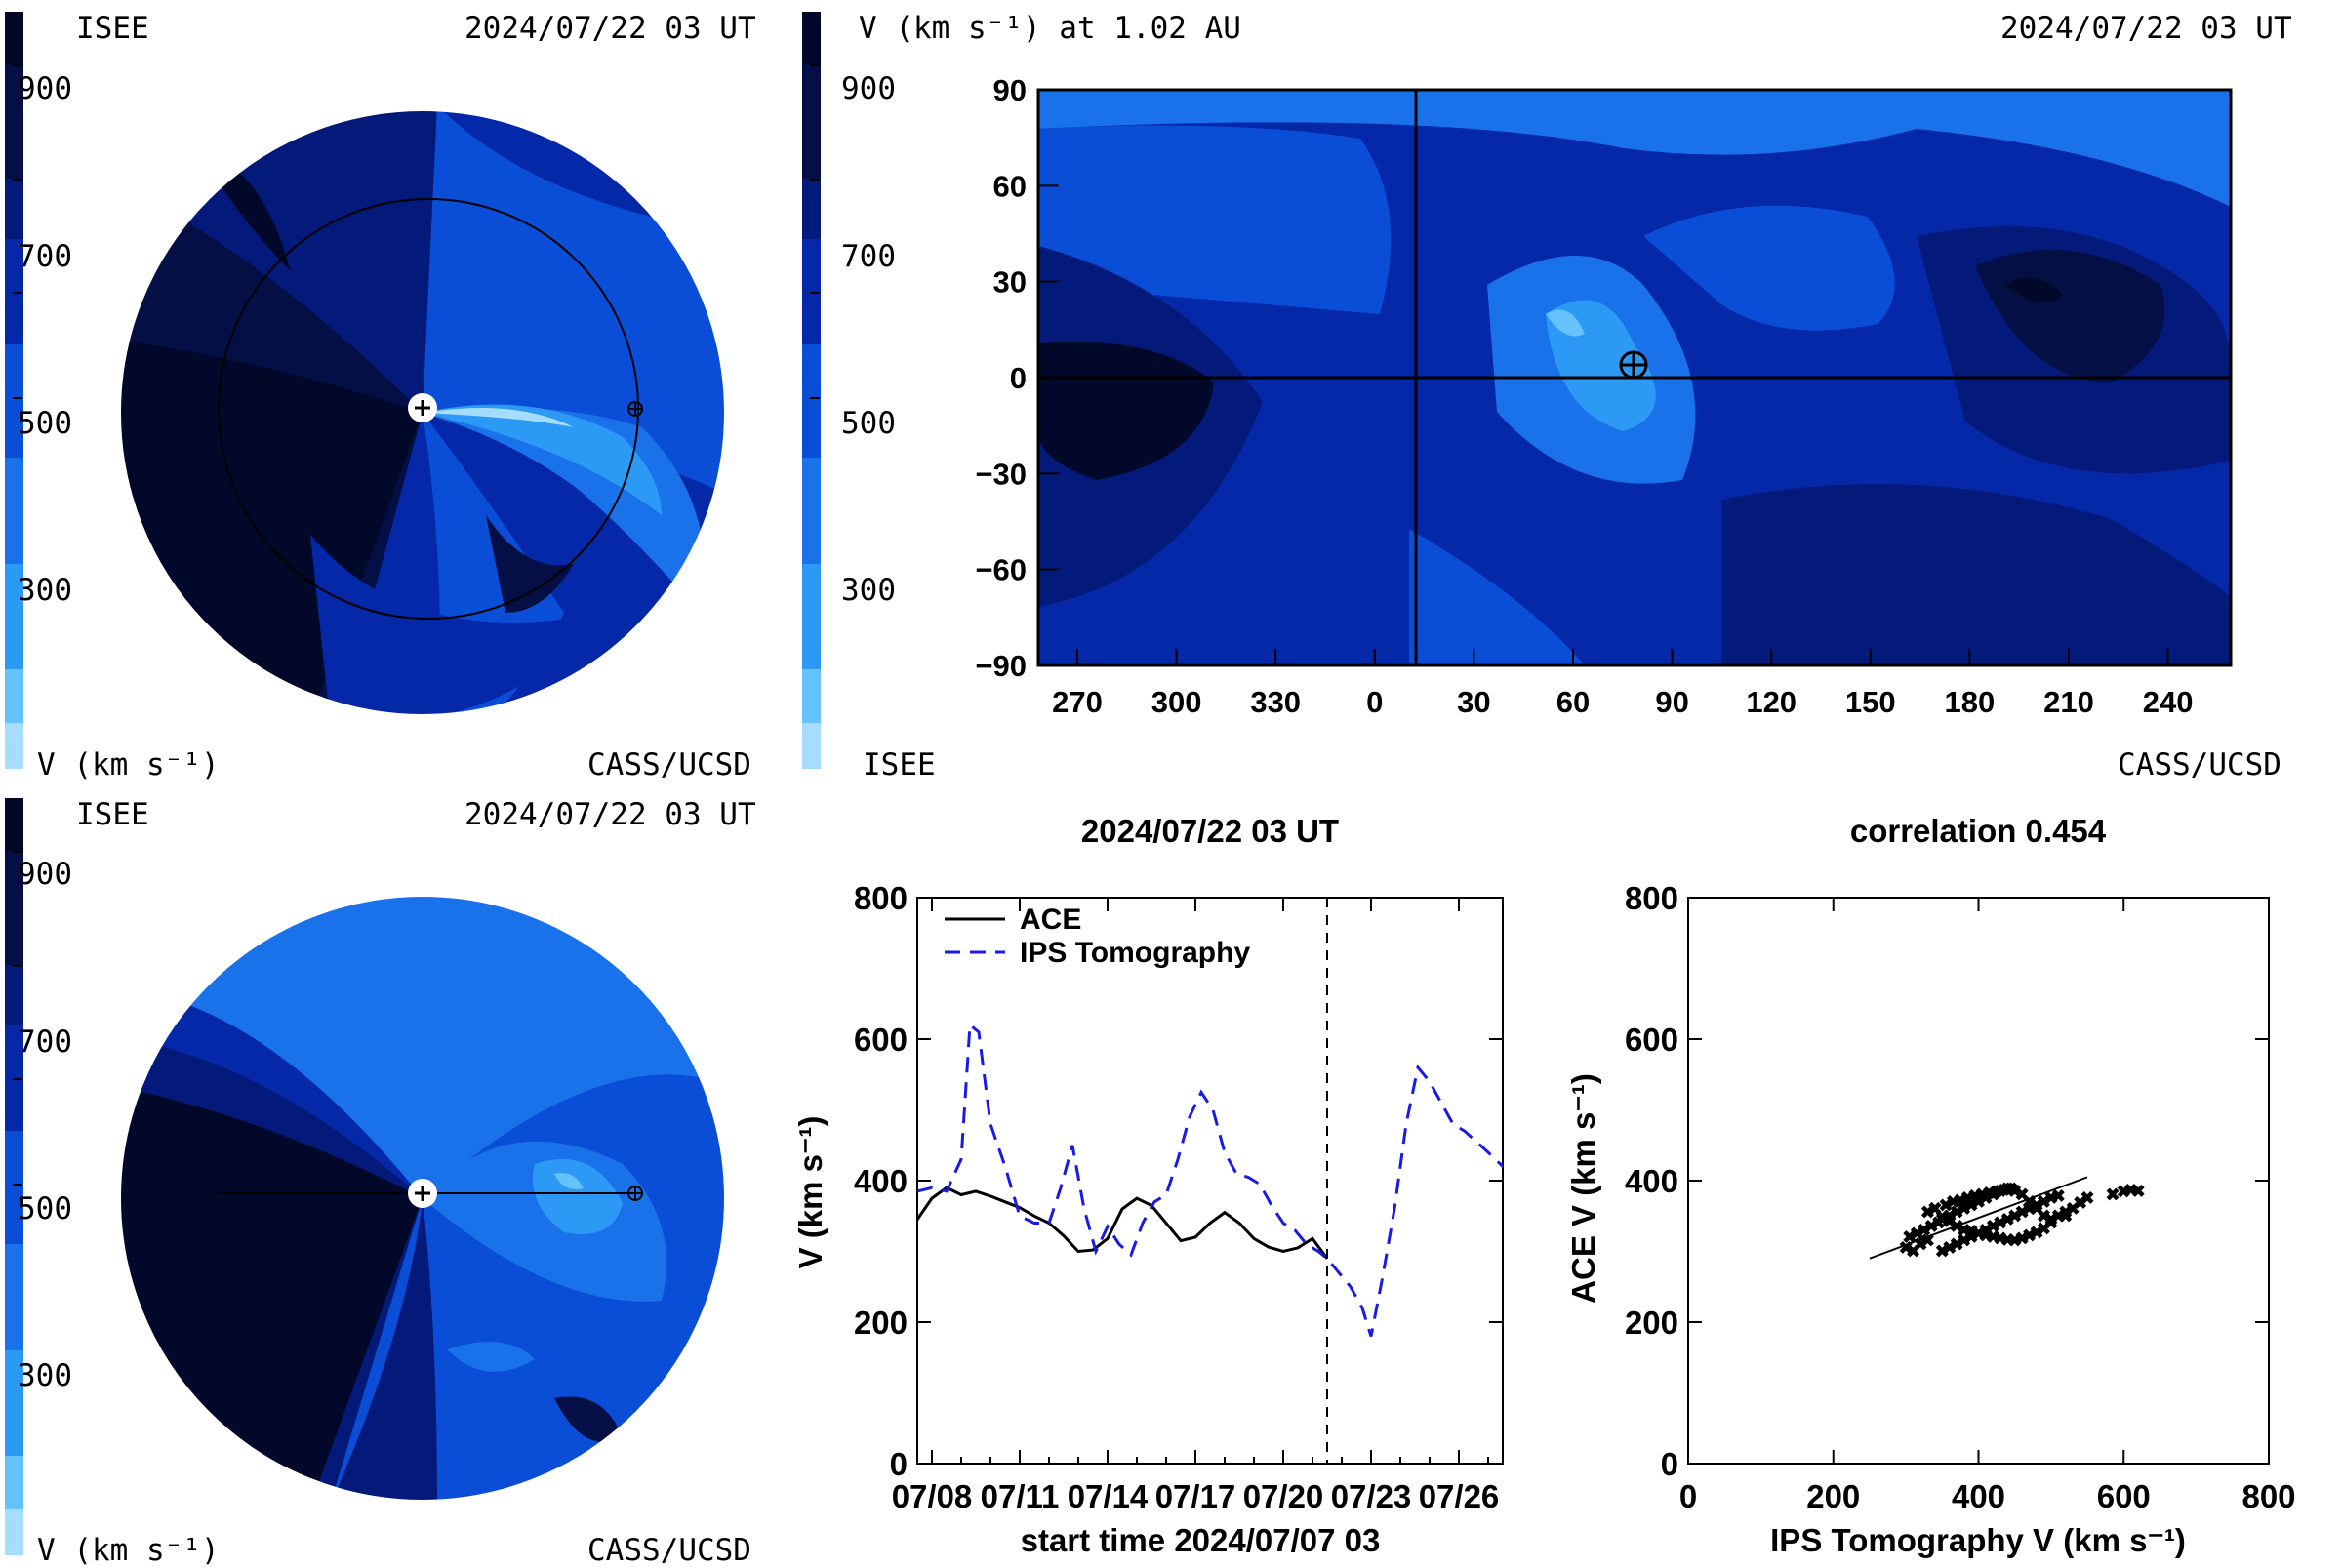 The image size is (2342, 1568). What do you see at coordinates (1459, 1496) in the screenshot?
I see `x-tick-label: 07/26` at bounding box center [1459, 1496].